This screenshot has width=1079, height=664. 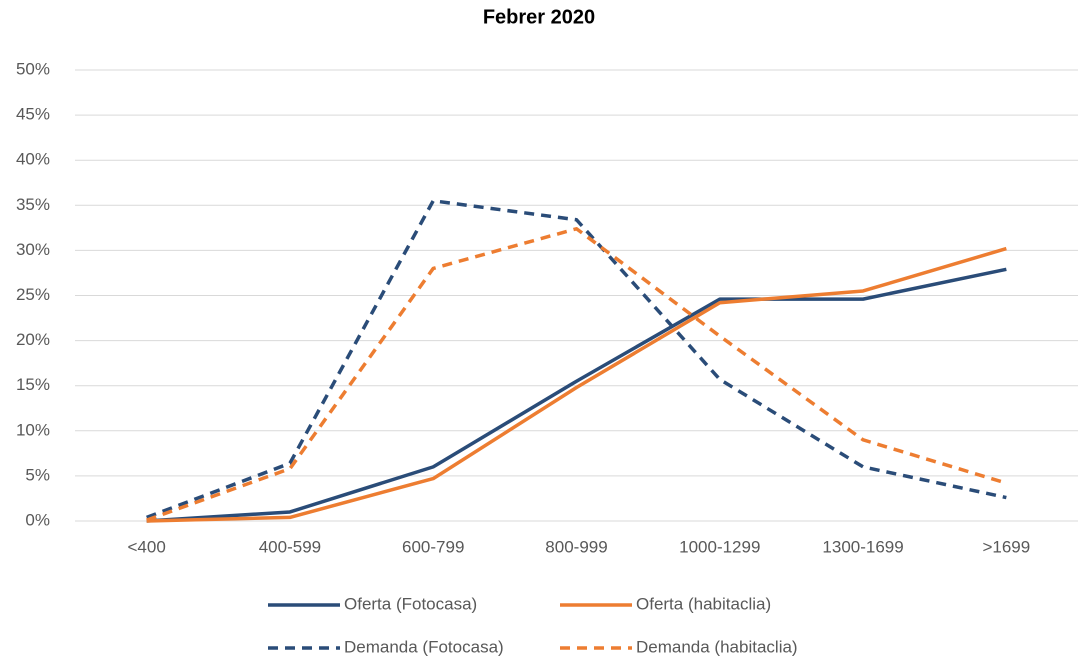 What do you see at coordinates (576, 546) in the screenshot?
I see `x-tick-label: 800-999` at bounding box center [576, 546].